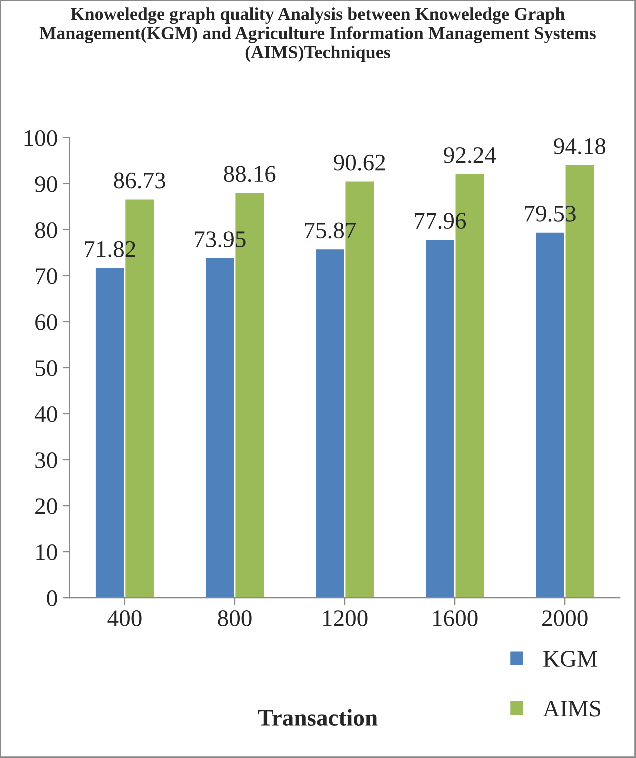 The height and width of the screenshot is (758, 636). I want to click on y-tick-label: 40, so click(46, 414).